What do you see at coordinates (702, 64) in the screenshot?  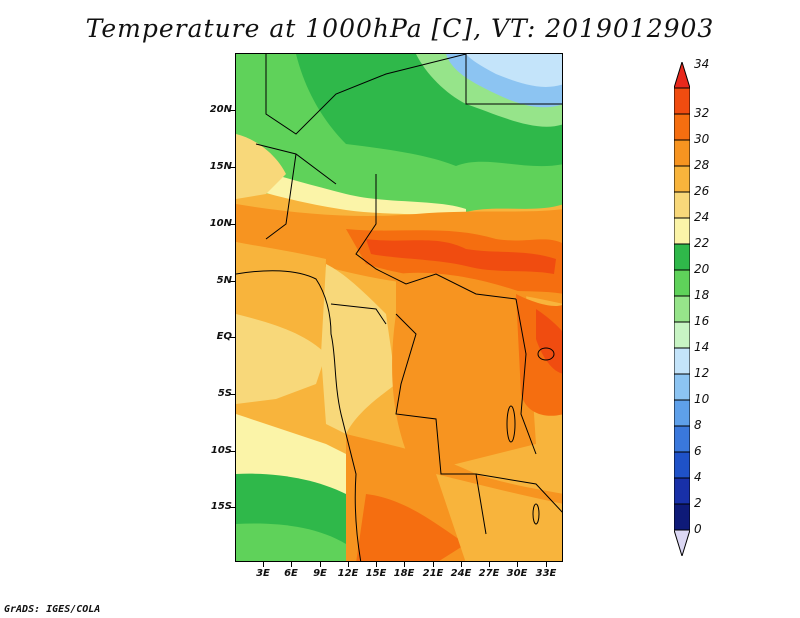 I see `colorbar-label: 34` at bounding box center [702, 64].